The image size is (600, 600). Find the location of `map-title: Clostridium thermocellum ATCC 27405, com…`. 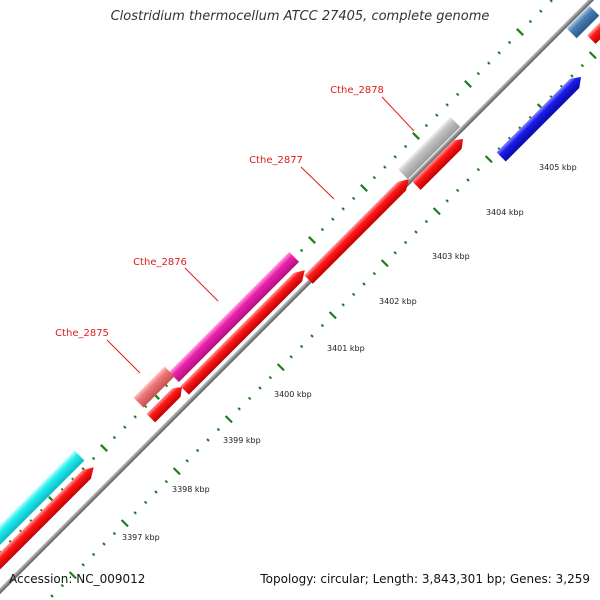

map-title: Clostridium thermocellum ATCC 27405, com… is located at coordinates (300, 16).